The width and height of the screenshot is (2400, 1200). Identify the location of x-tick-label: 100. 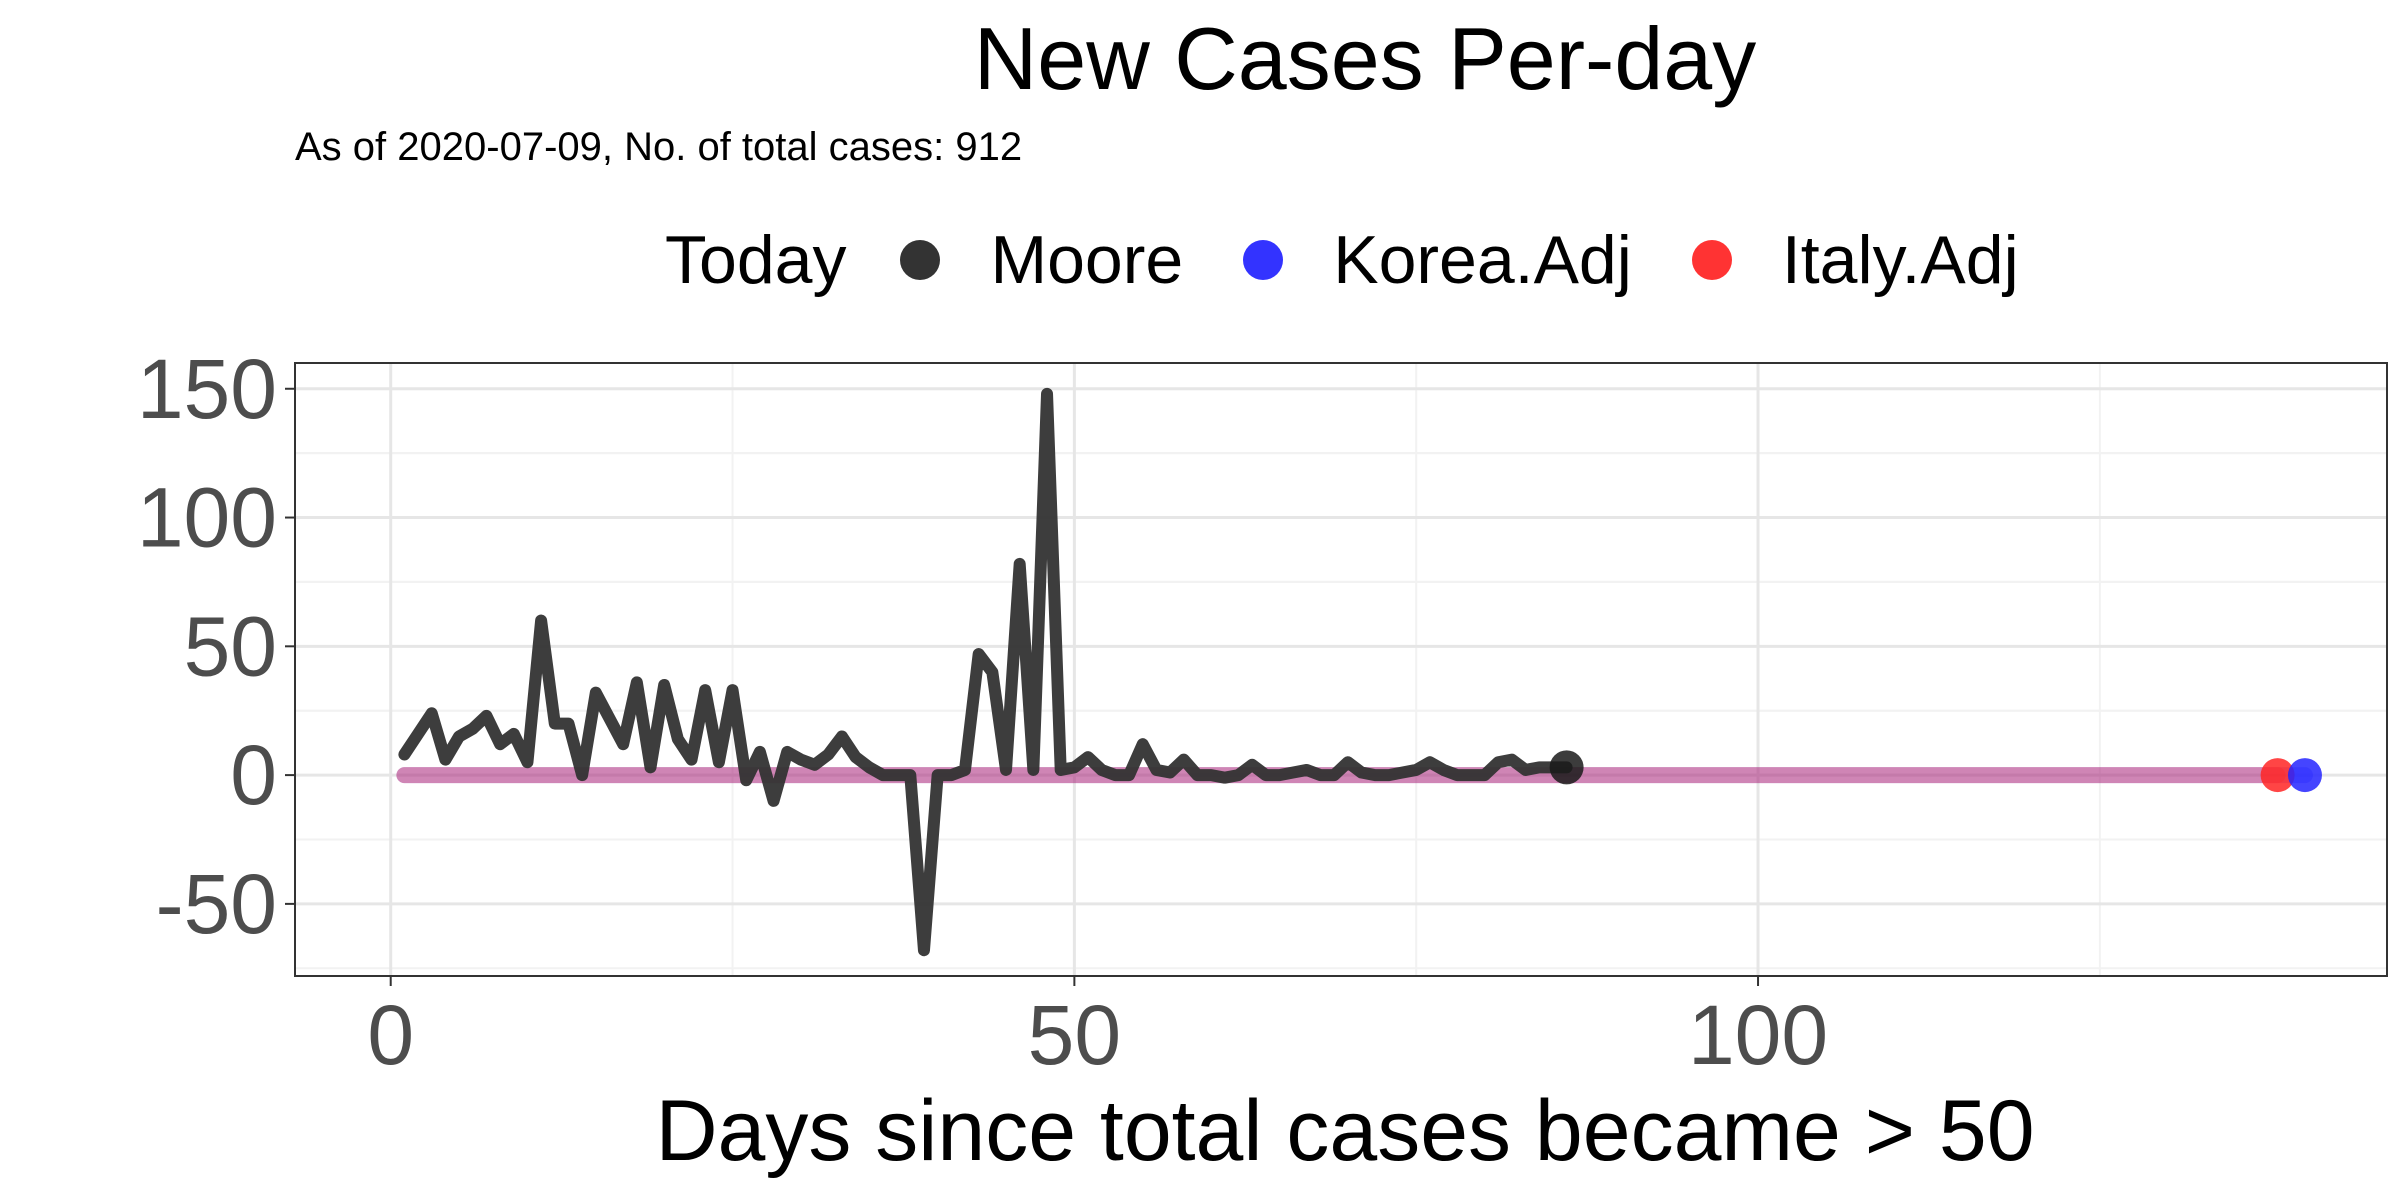
(1758, 1035).